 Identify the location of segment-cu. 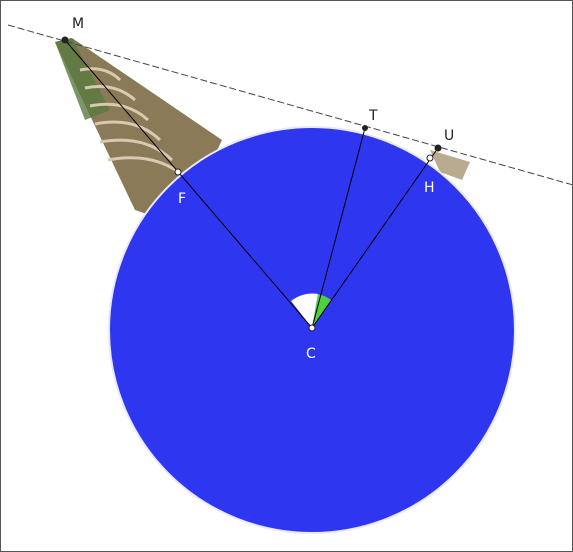
(375, 238).